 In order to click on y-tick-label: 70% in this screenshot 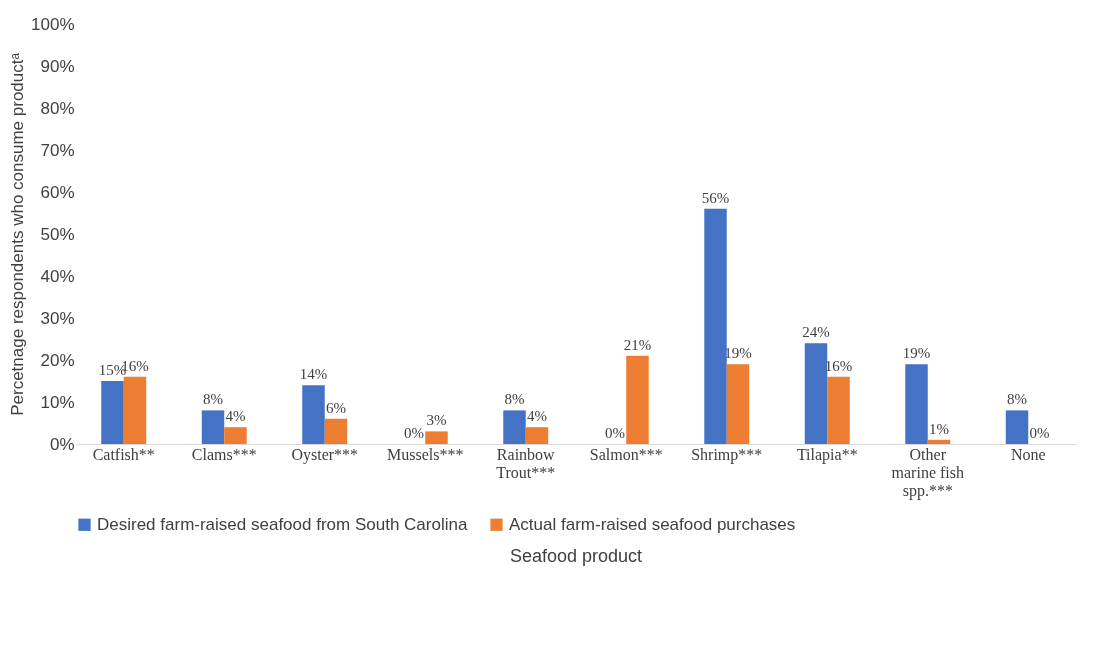, I will do `click(57, 150)`.